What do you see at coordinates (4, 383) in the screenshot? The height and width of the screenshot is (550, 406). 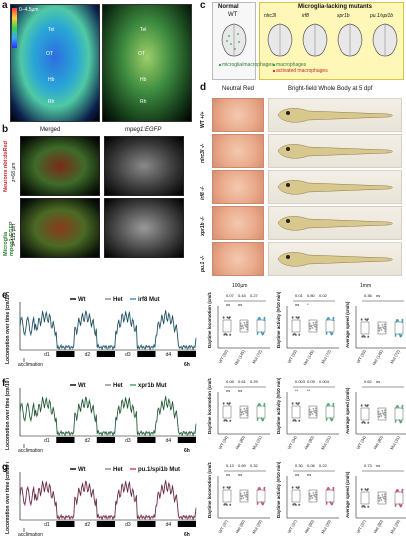 I see `panel-label-f: f` at bounding box center [4, 383].